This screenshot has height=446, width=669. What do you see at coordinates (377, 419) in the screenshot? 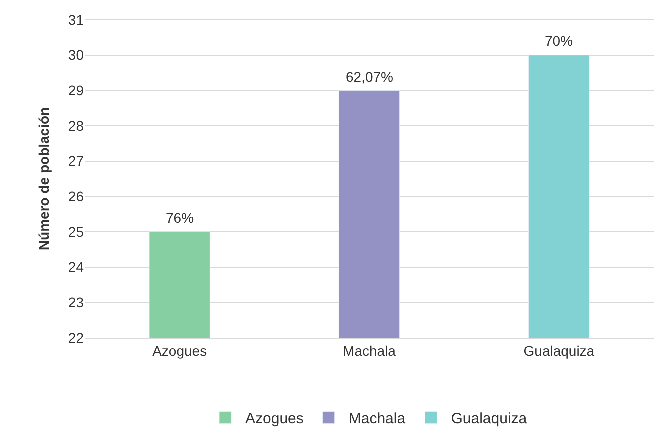
I see `legend-label: Machala` at bounding box center [377, 419].